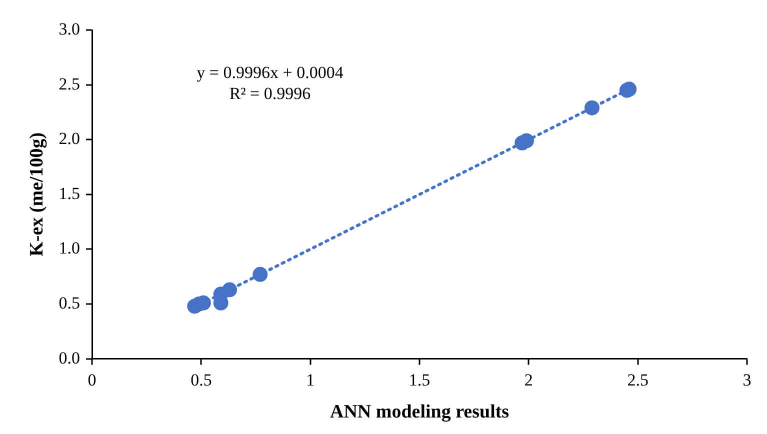 The width and height of the screenshot is (767, 434). What do you see at coordinates (69, 358) in the screenshot?
I see `y-tick-label: 0.0` at bounding box center [69, 358].